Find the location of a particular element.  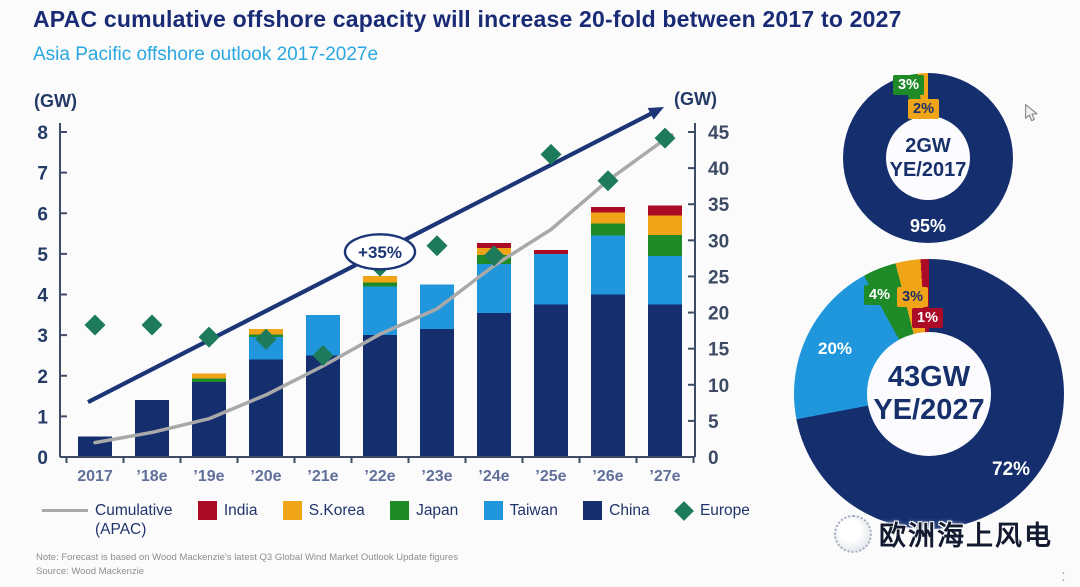

legend-item-china: China is located at coordinates (616, 510).